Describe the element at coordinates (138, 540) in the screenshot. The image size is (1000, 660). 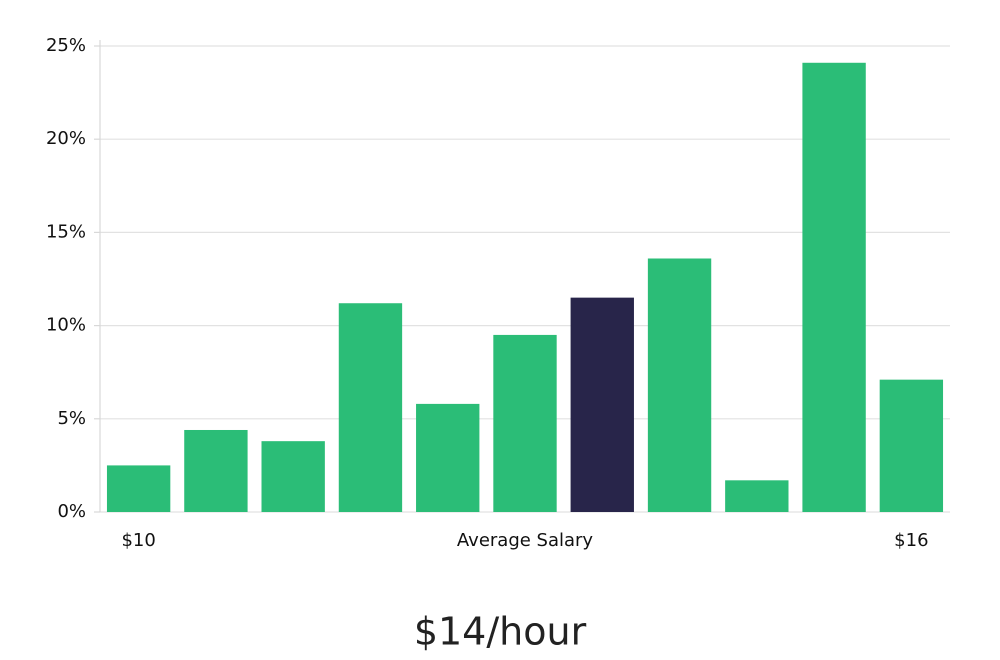
I see `x-tick-label: $10` at that location.